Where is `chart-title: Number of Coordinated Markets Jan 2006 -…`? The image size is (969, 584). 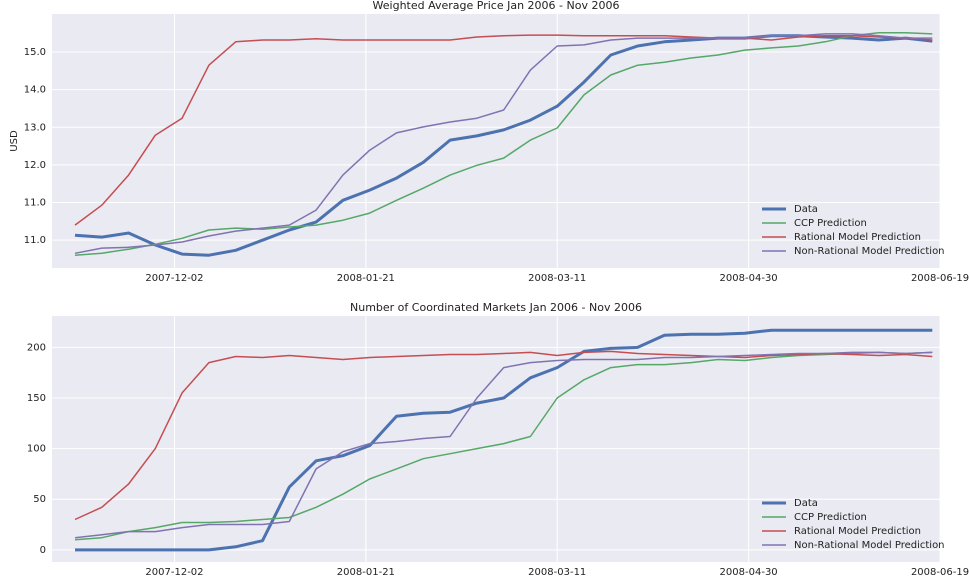 chart-title: Number of Coordinated Markets Jan 2006 -… is located at coordinates (496, 307).